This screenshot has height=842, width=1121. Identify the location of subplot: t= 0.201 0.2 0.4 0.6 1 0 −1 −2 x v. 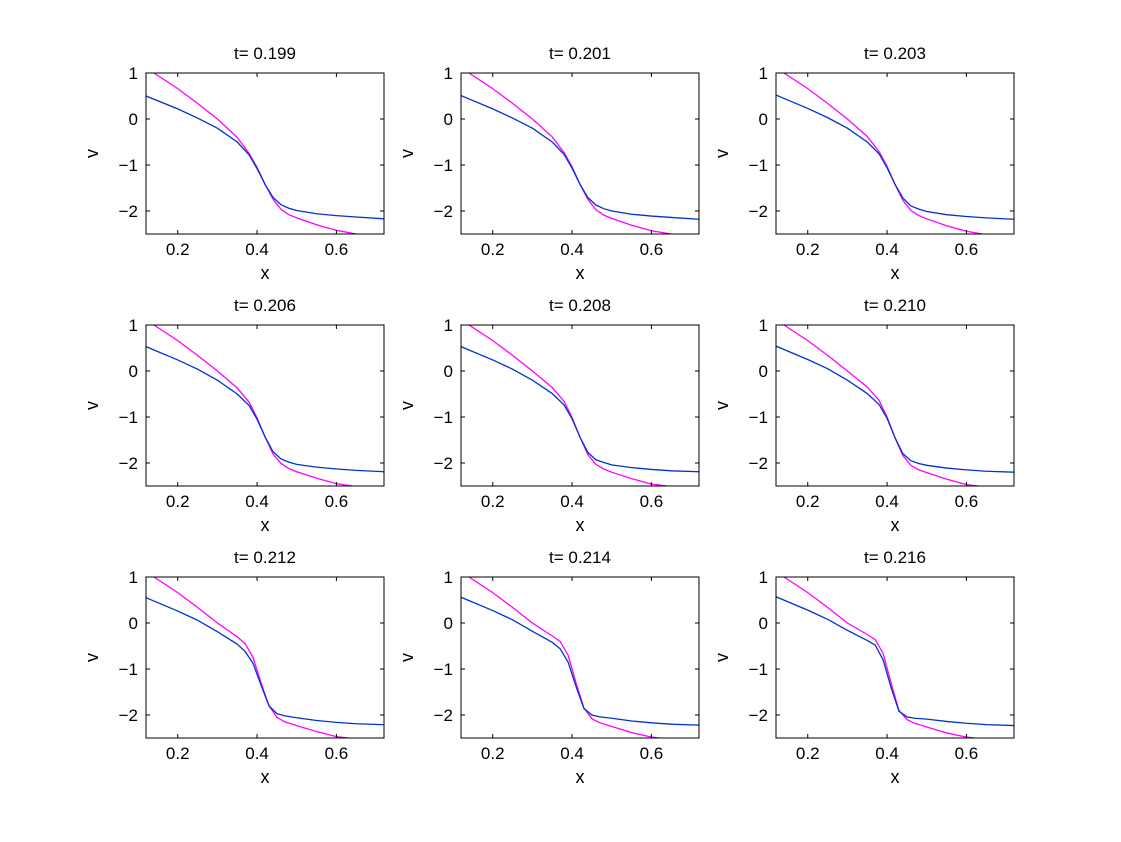
(548, 163).